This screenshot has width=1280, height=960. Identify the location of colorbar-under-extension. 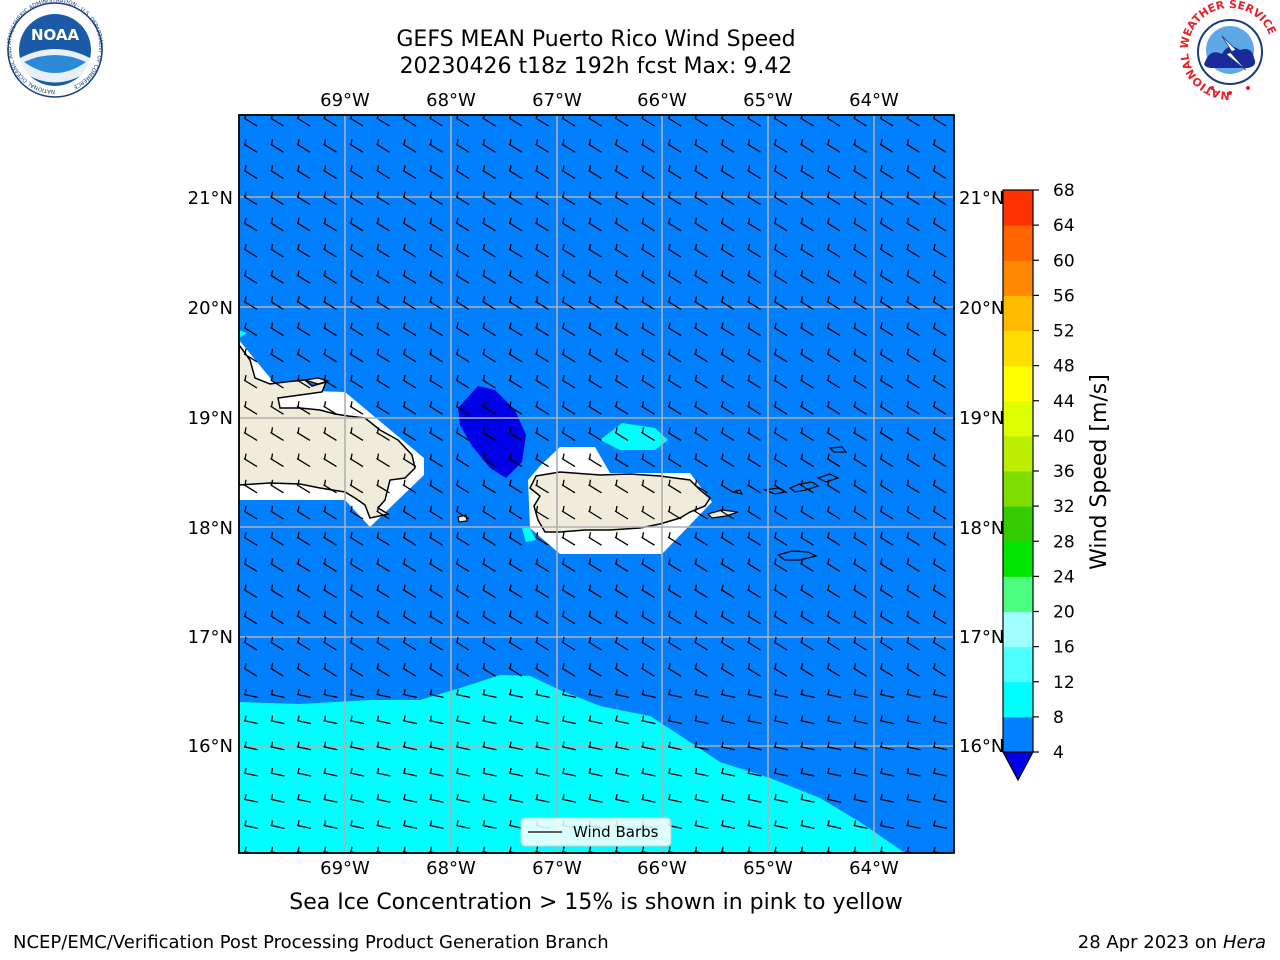
(1018, 766).